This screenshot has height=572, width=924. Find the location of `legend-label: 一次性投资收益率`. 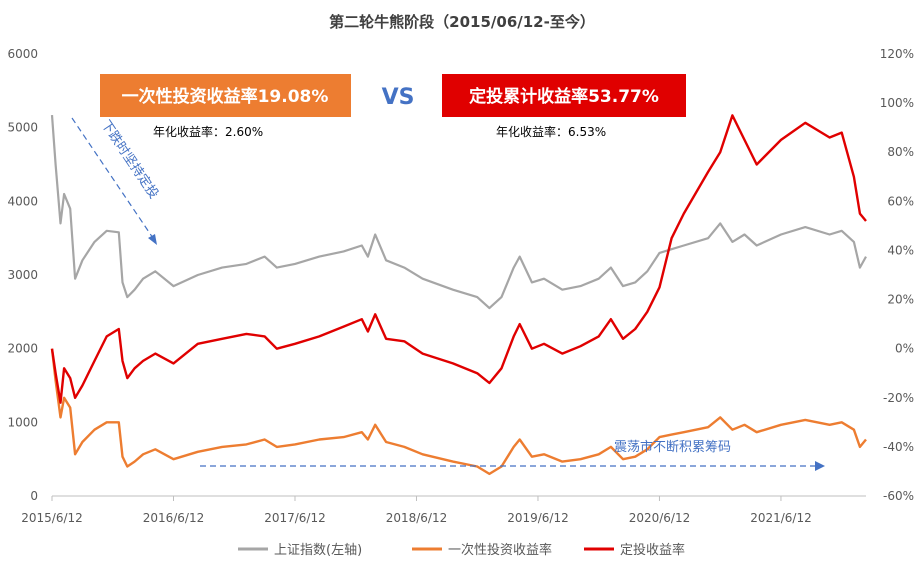

legend-label: 一次性投资收益率 is located at coordinates (500, 550).